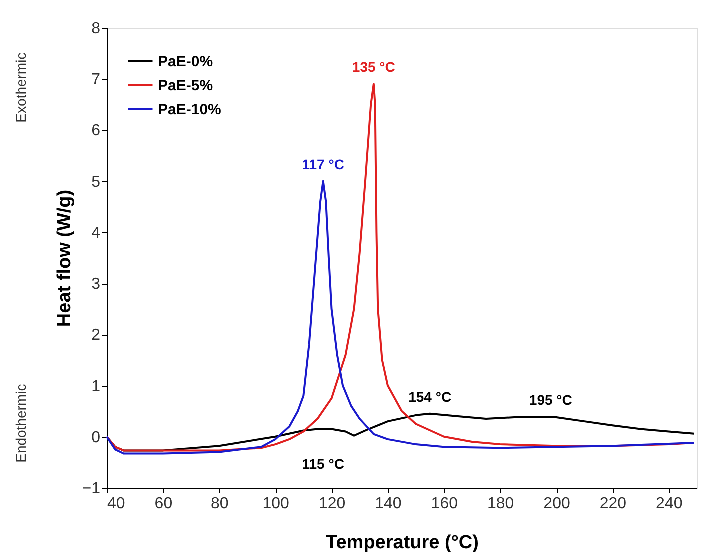 The height and width of the screenshot is (559, 709). I want to click on x-tick-label: 120, so click(332, 504).